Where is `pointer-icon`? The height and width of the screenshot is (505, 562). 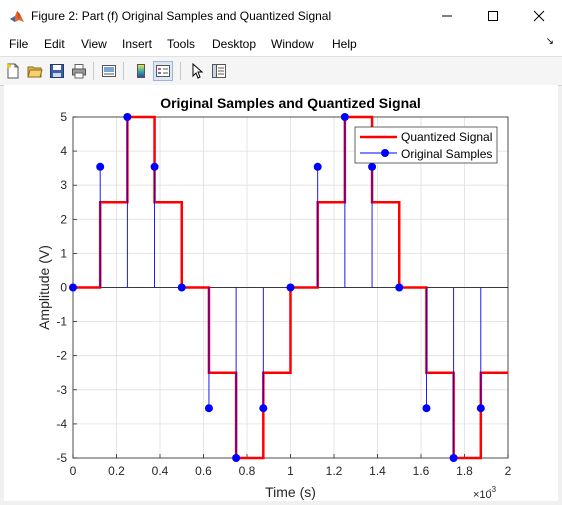 pointer-icon is located at coordinates (198, 71).